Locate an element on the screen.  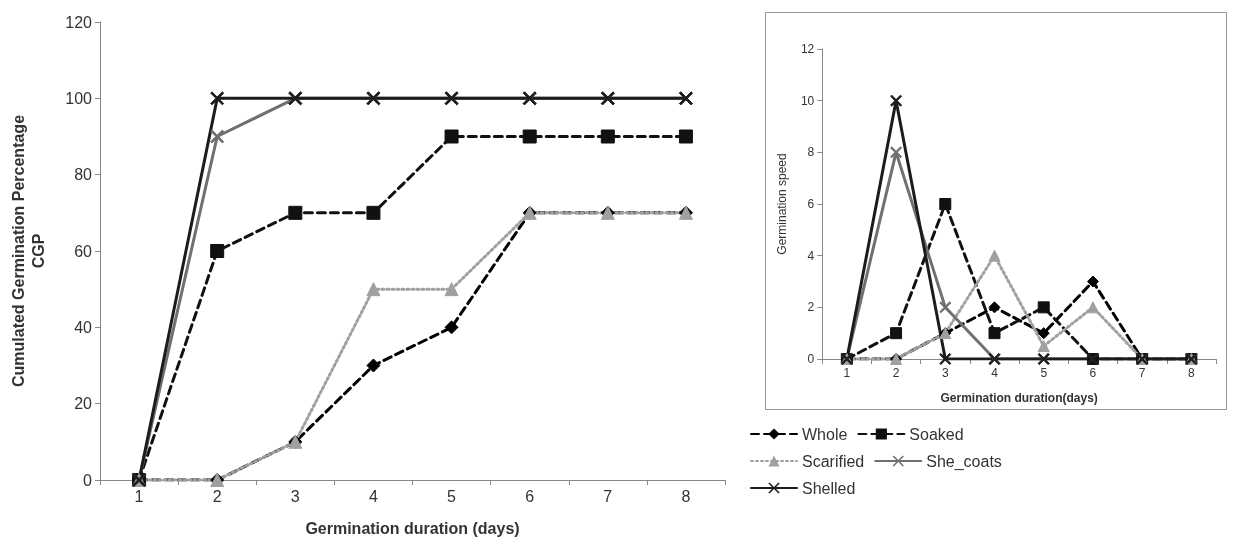
legend-label: Soaked is located at coordinates (936, 434).